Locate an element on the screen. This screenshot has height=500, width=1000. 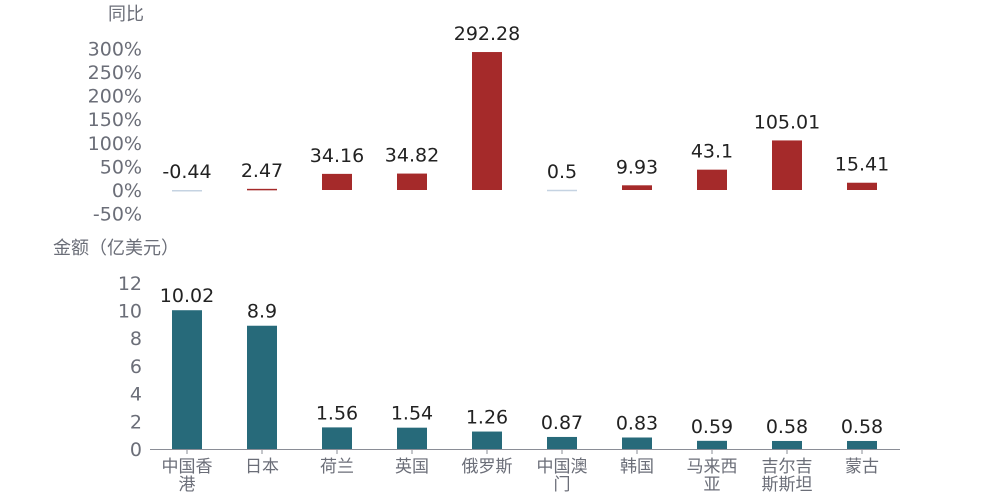
top-y-tick: 100% is located at coordinates (115, 144).